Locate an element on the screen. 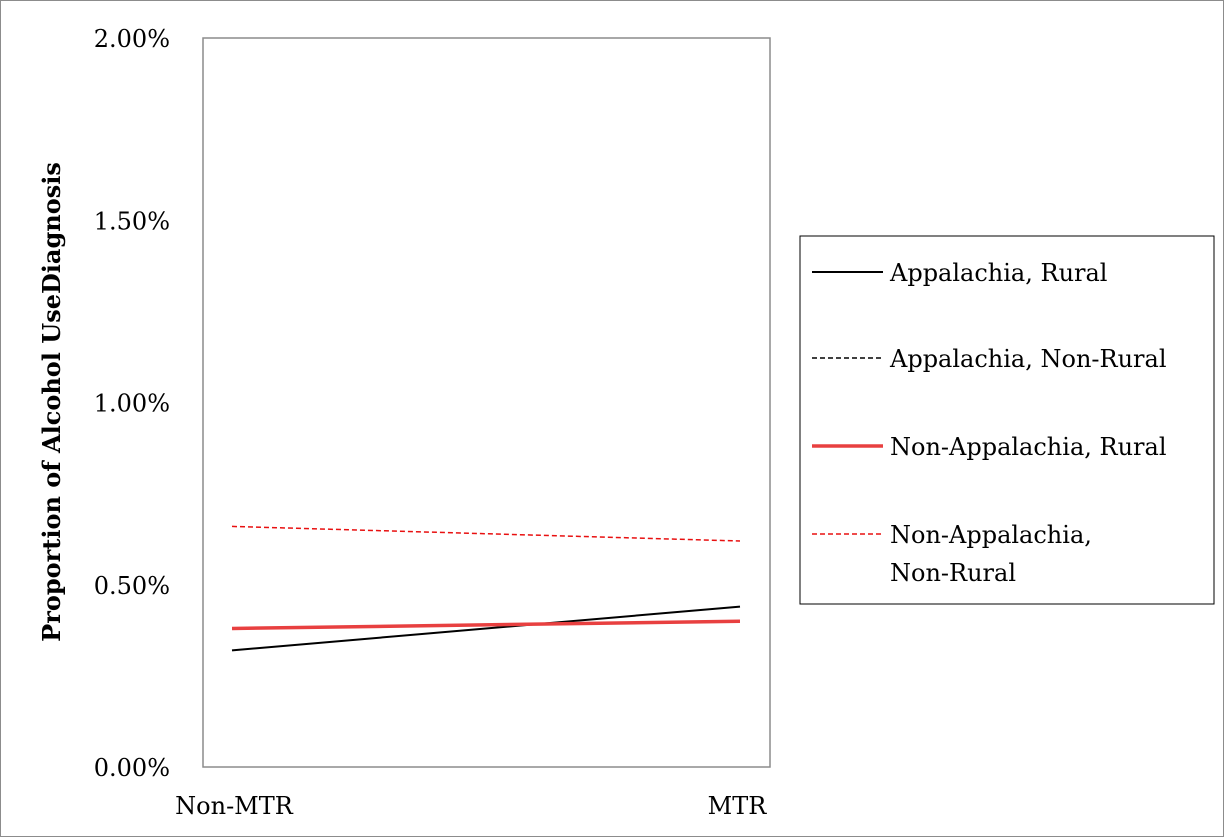 The width and height of the screenshot is (1224, 837). y-tick-label: 2.00% is located at coordinates (132, 39).